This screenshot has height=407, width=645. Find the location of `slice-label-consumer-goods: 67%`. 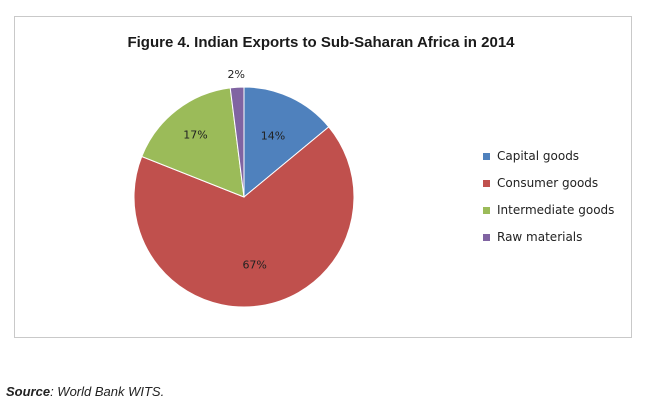

slice-label-consumer-goods: 67% is located at coordinates (254, 264).